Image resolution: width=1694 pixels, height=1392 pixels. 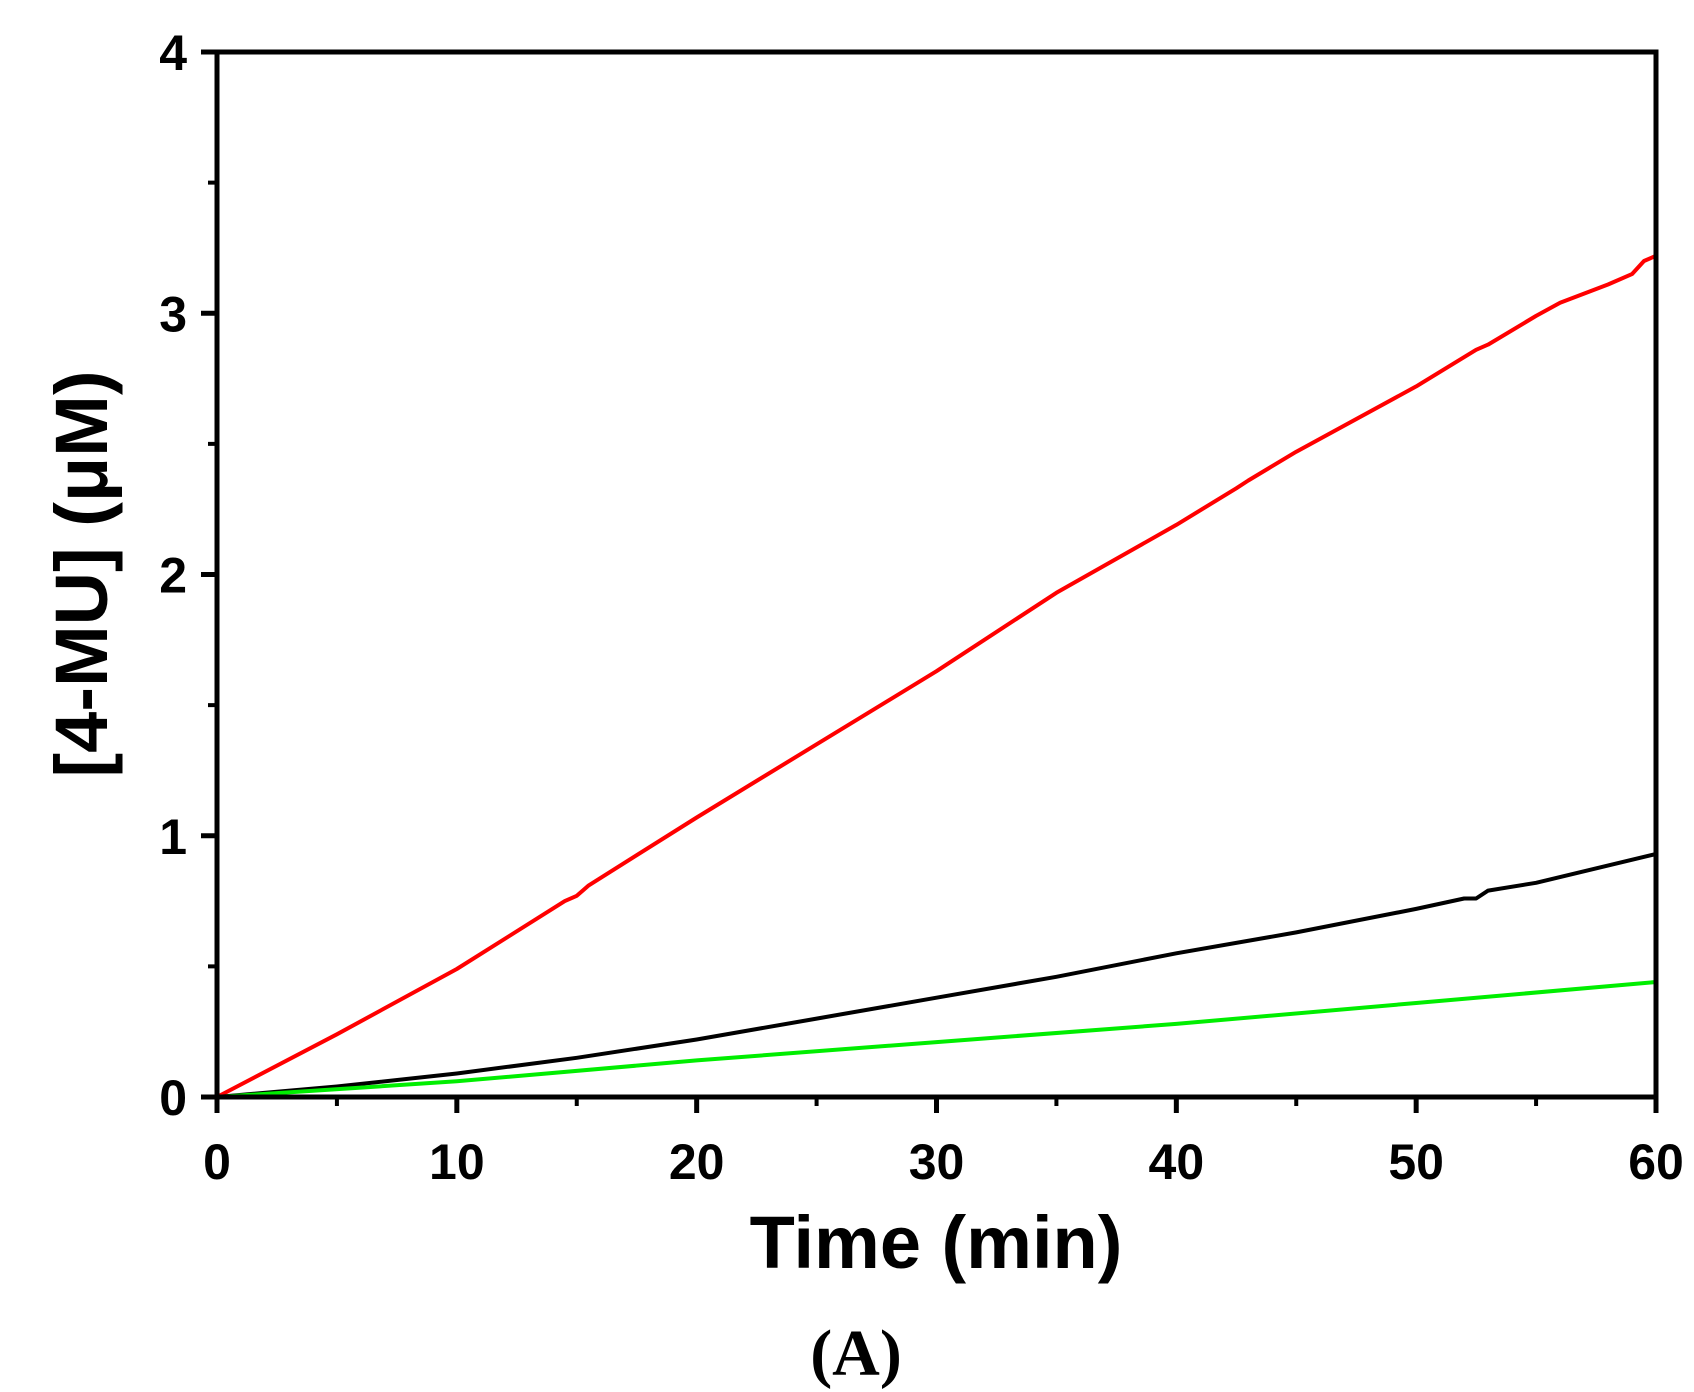 What do you see at coordinates (937, 1162) in the screenshot?
I see `x-tick-label: 30` at bounding box center [937, 1162].